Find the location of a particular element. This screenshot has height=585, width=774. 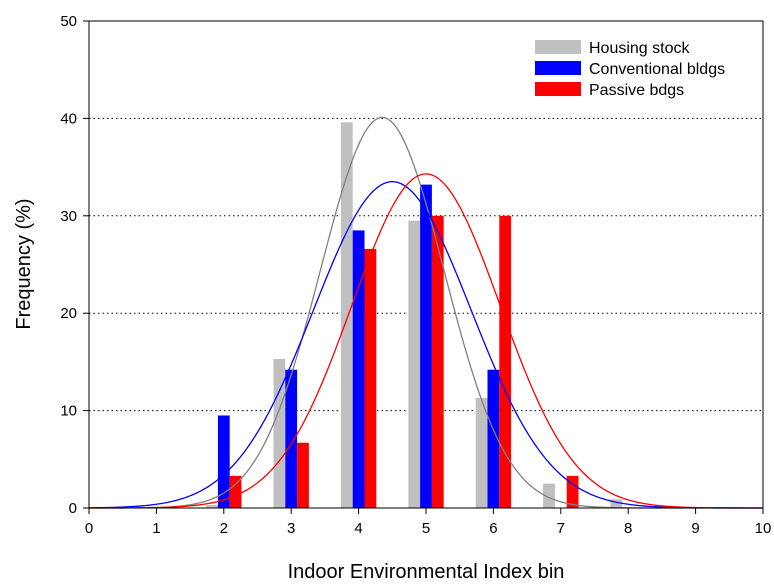

x-tick-label: 7 is located at coordinates (561, 528).